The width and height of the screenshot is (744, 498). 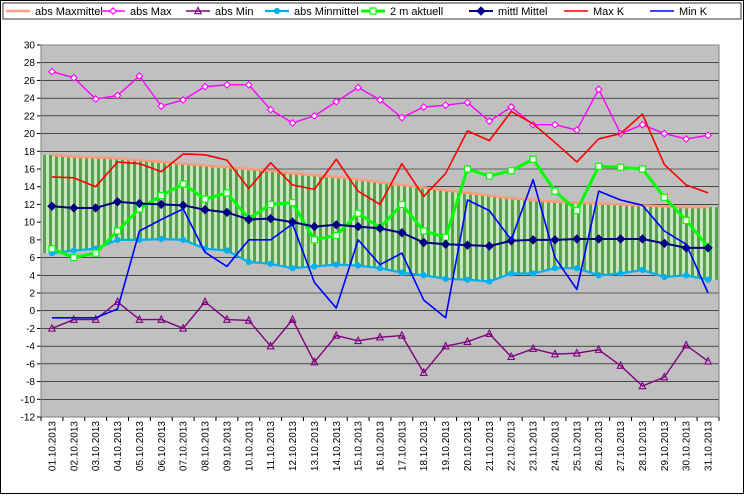 What do you see at coordinates (577, 446) in the screenshot?
I see `x-tick-label: 25.10.2013` at bounding box center [577, 446].